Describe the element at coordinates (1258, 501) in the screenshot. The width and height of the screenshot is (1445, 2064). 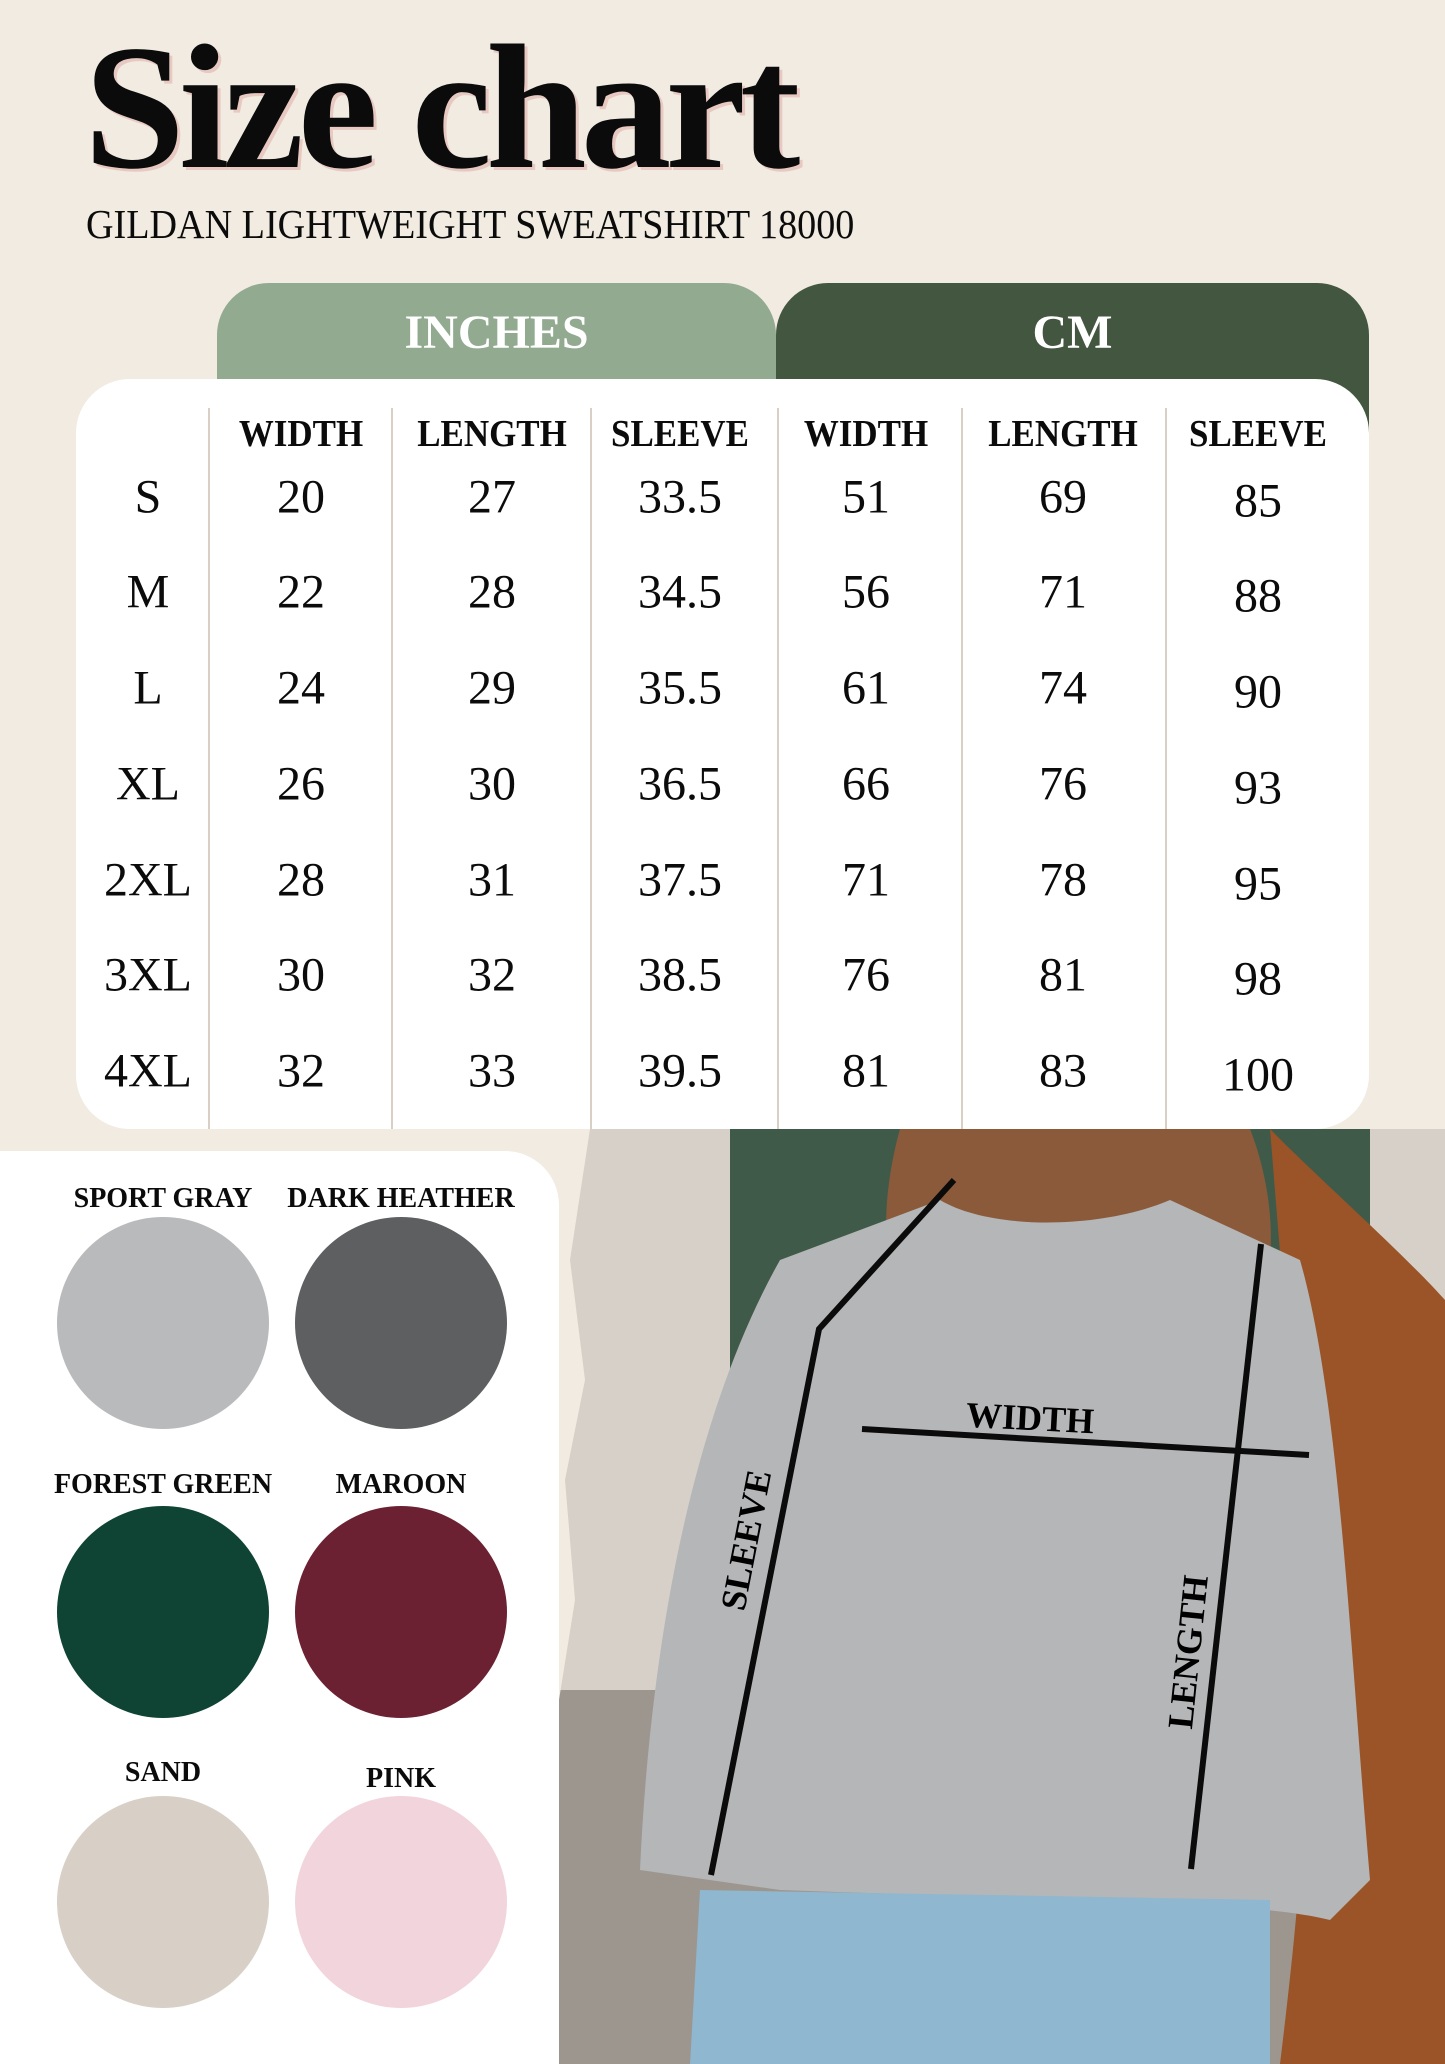
I see `table-cell: 85` at that location.